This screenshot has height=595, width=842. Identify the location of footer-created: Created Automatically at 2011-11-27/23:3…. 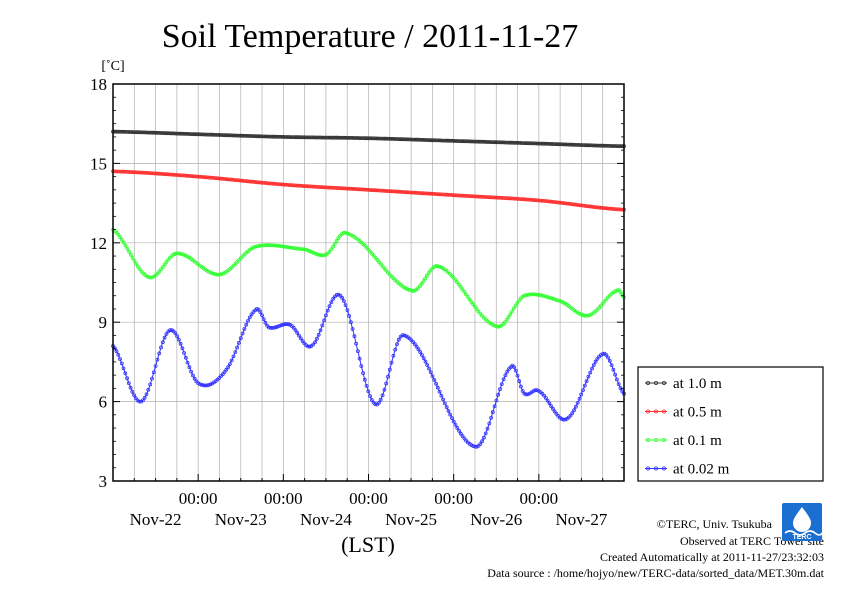
(711, 557).